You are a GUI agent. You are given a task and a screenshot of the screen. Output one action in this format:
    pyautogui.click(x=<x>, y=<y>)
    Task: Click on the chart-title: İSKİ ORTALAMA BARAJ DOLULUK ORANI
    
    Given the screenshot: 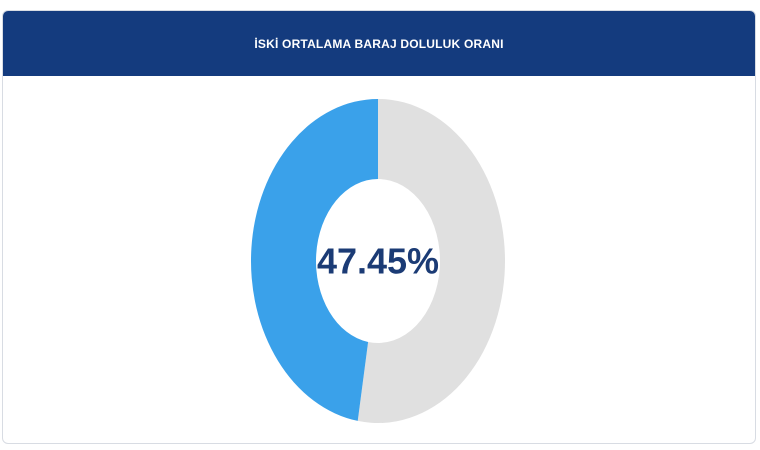 What is the action you would take?
    pyautogui.click(x=379, y=43)
    